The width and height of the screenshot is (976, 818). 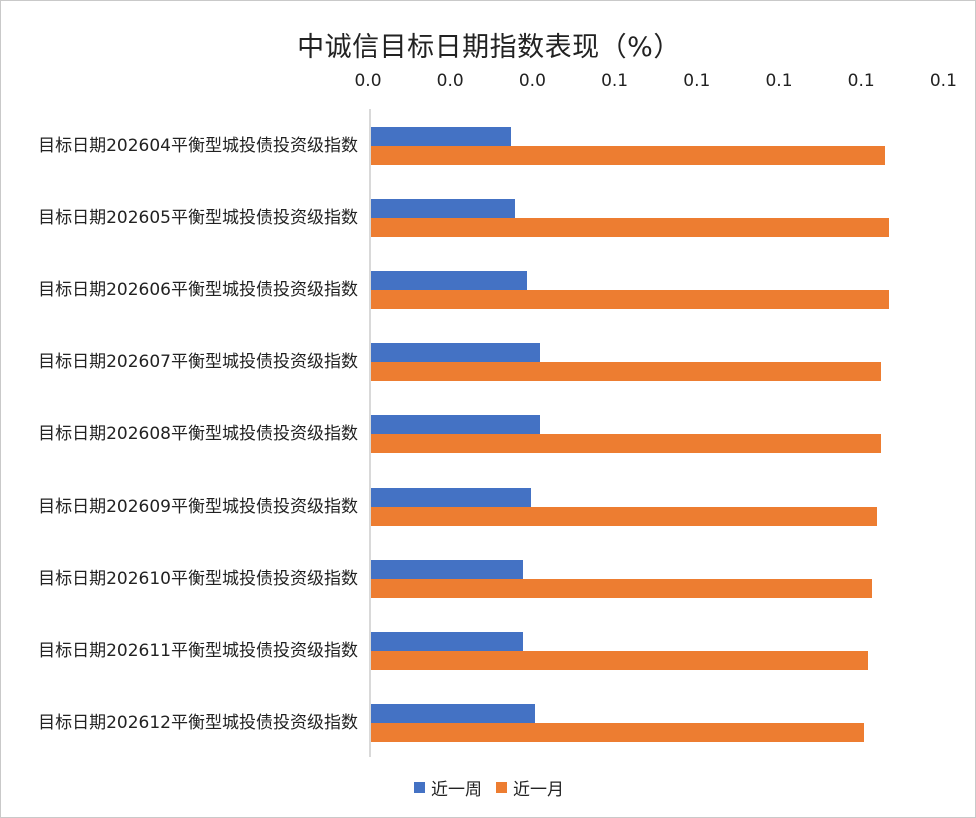 I want to click on category-label: 目标日期202607平衡型城投债投资级指数, so click(x=198, y=362).